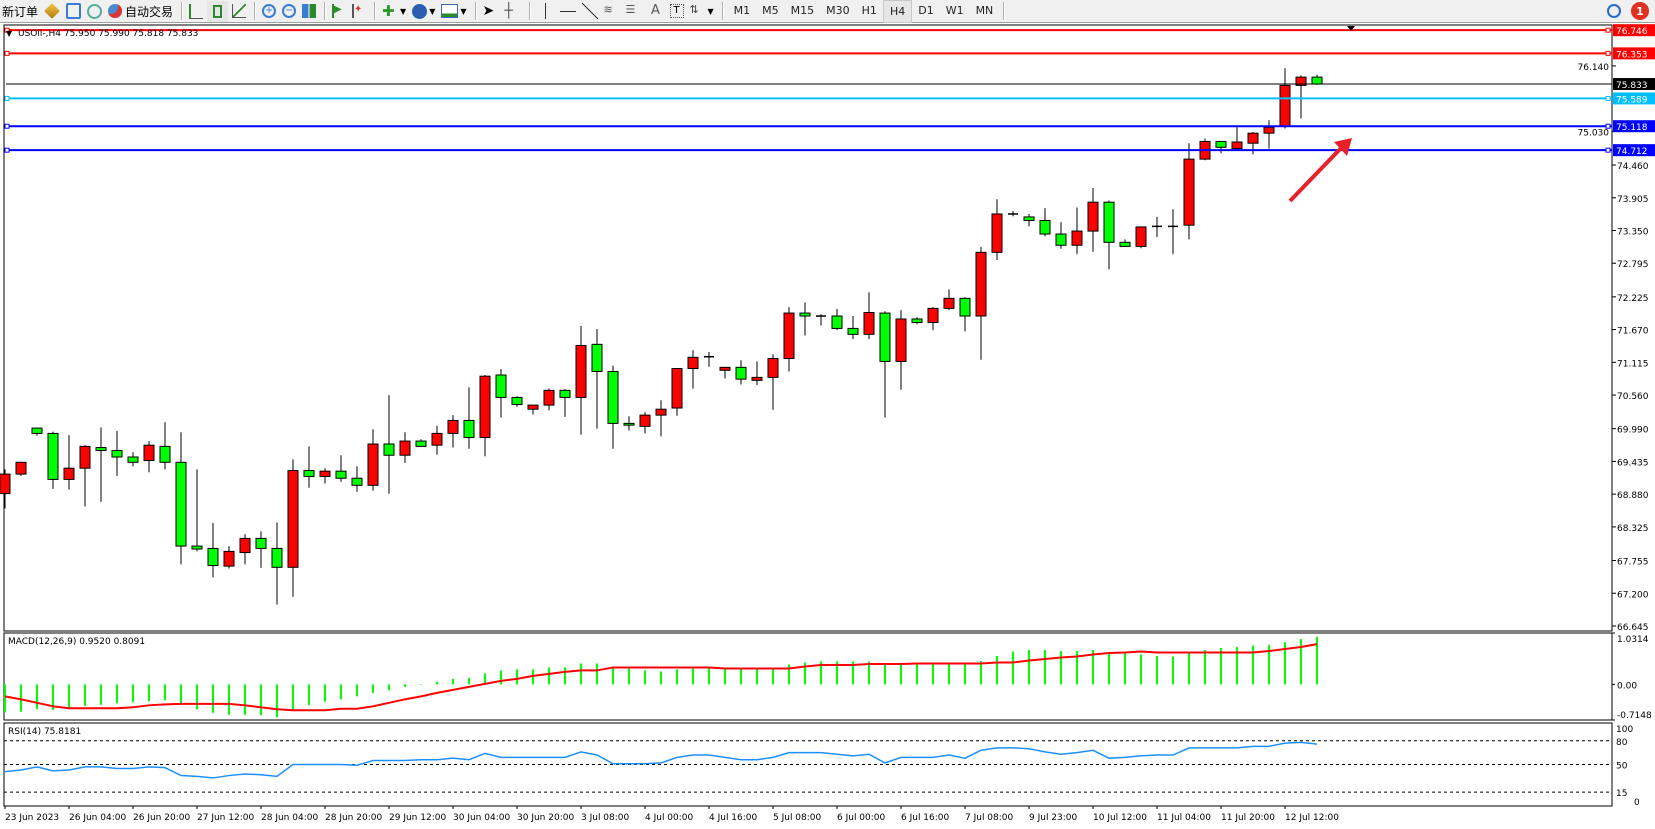  I want to click on caret-down-icon: ▼, so click(710, 11).